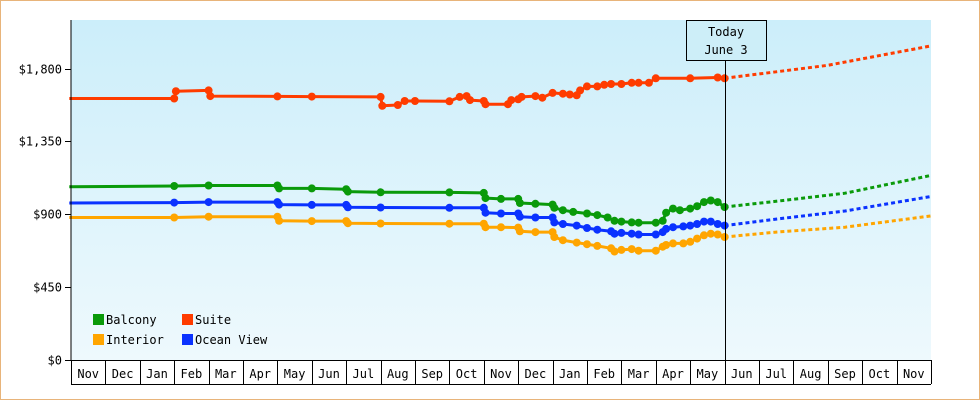  I want to click on x-tick-label: Apr, so click(260, 374).